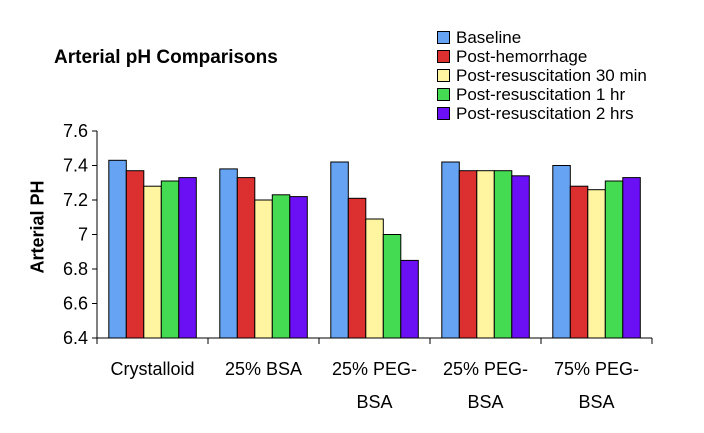  I want to click on x-category-label: Crystalloid, so click(152, 369).